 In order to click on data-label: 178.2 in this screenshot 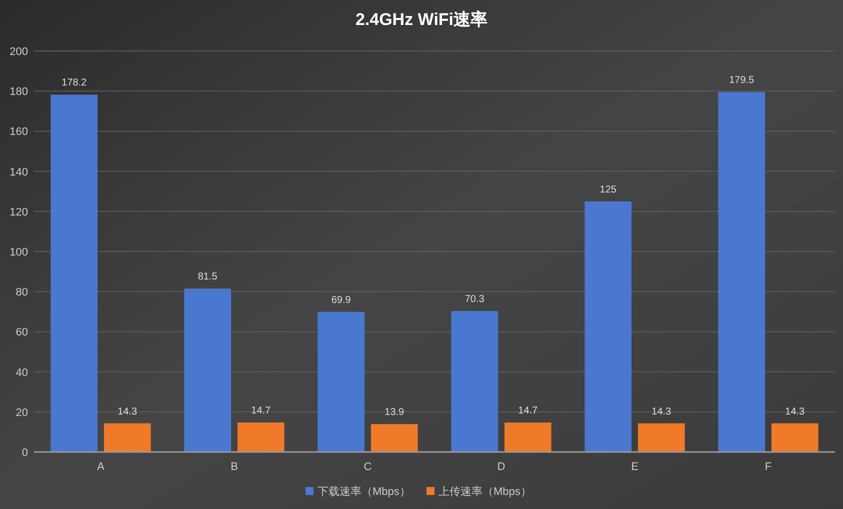, I will do `click(75, 83)`.